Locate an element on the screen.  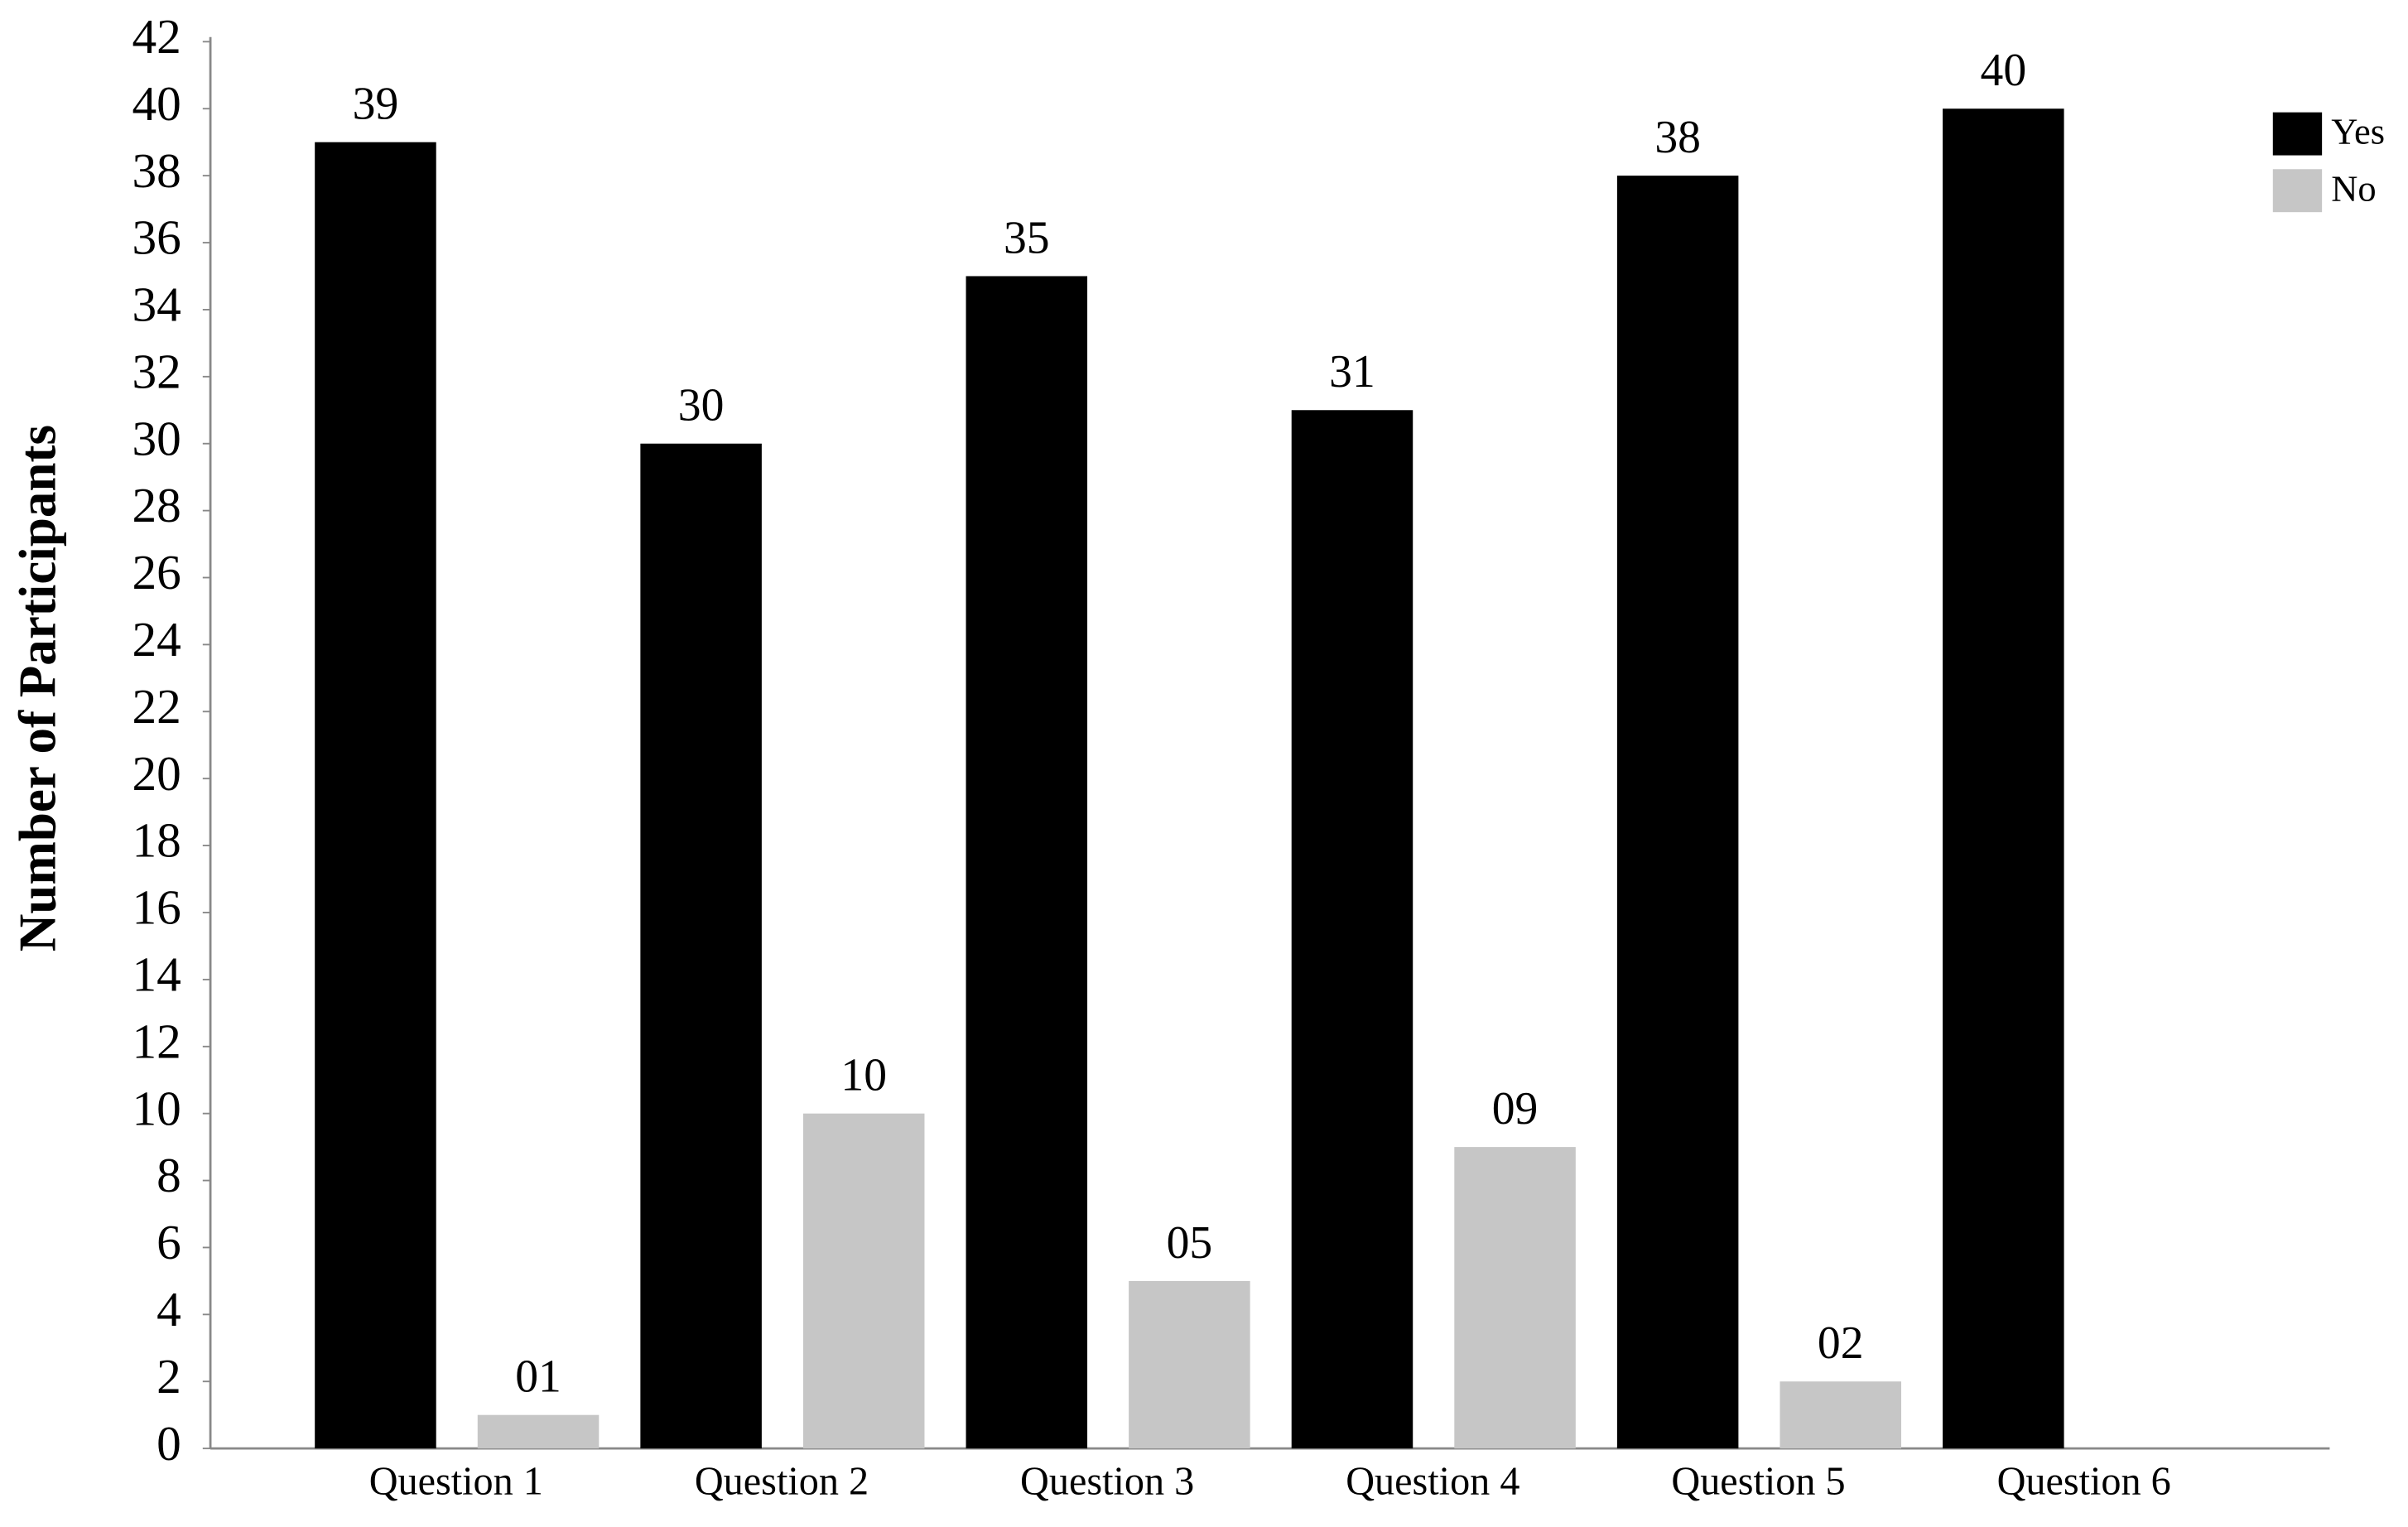
data-label: 09 is located at coordinates (1515, 1108).